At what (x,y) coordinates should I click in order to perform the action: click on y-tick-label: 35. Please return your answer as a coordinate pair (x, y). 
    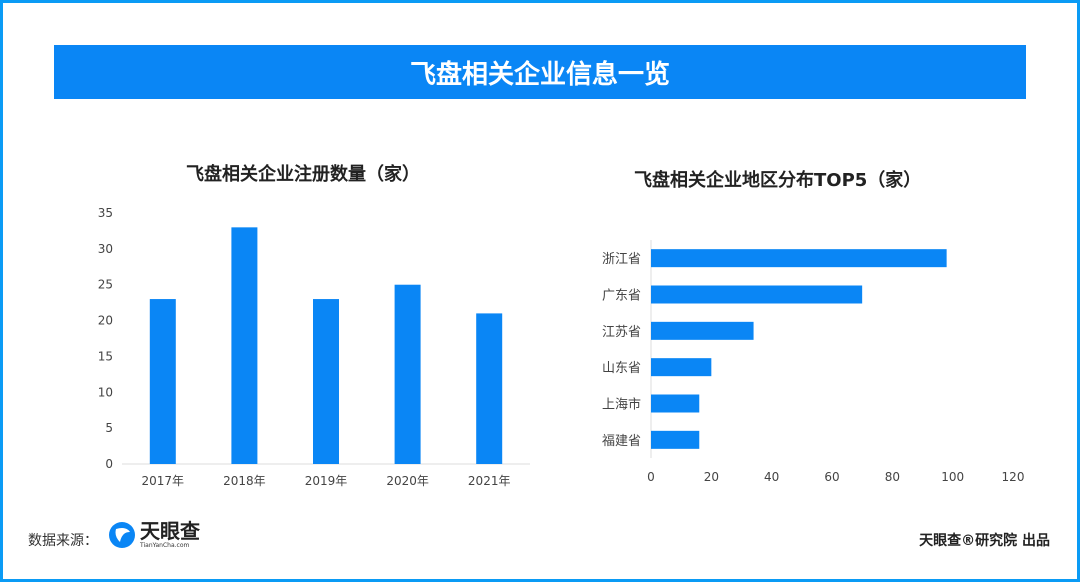
    Looking at the image, I should click on (105, 213).